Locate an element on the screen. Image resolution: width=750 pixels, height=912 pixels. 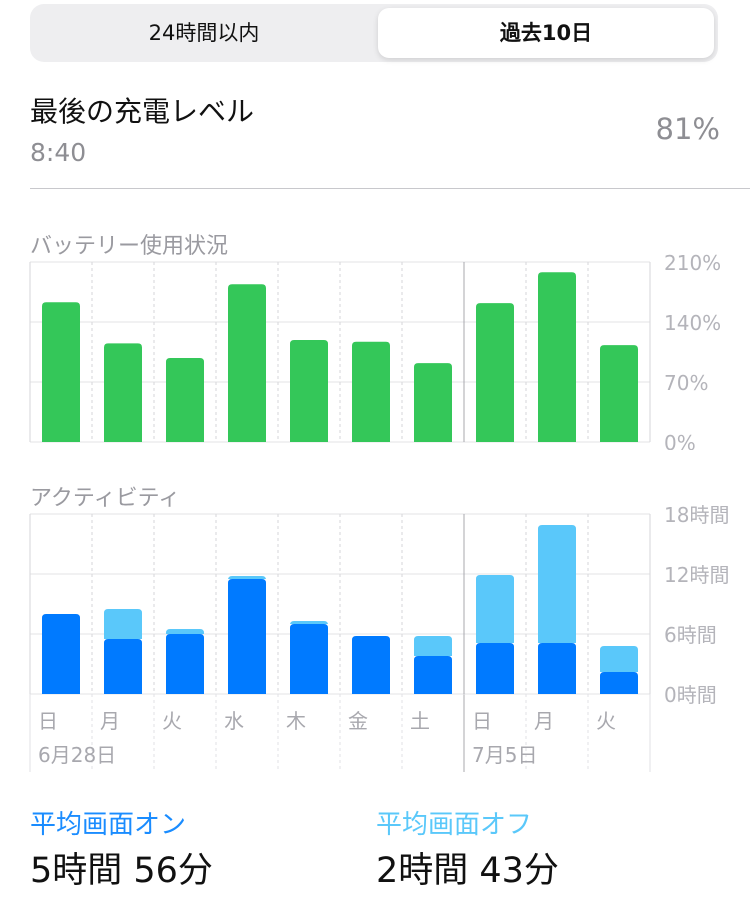
avg-screen-off-value: 2時間 43分 is located at coordinates (467, 871).